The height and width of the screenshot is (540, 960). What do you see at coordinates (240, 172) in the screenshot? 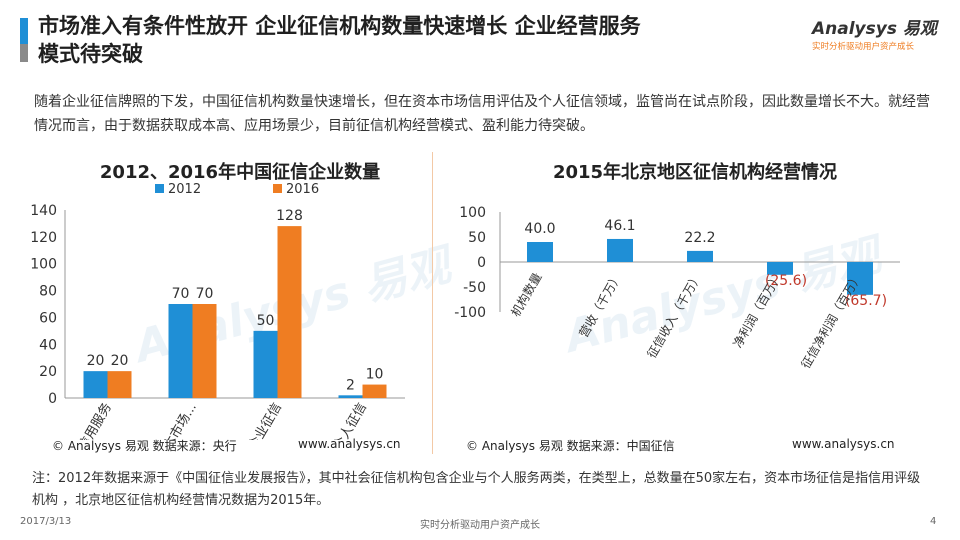
I see `chart1-title: 2012、2016年中国征信企业数量` at bounding box center [240, 172].